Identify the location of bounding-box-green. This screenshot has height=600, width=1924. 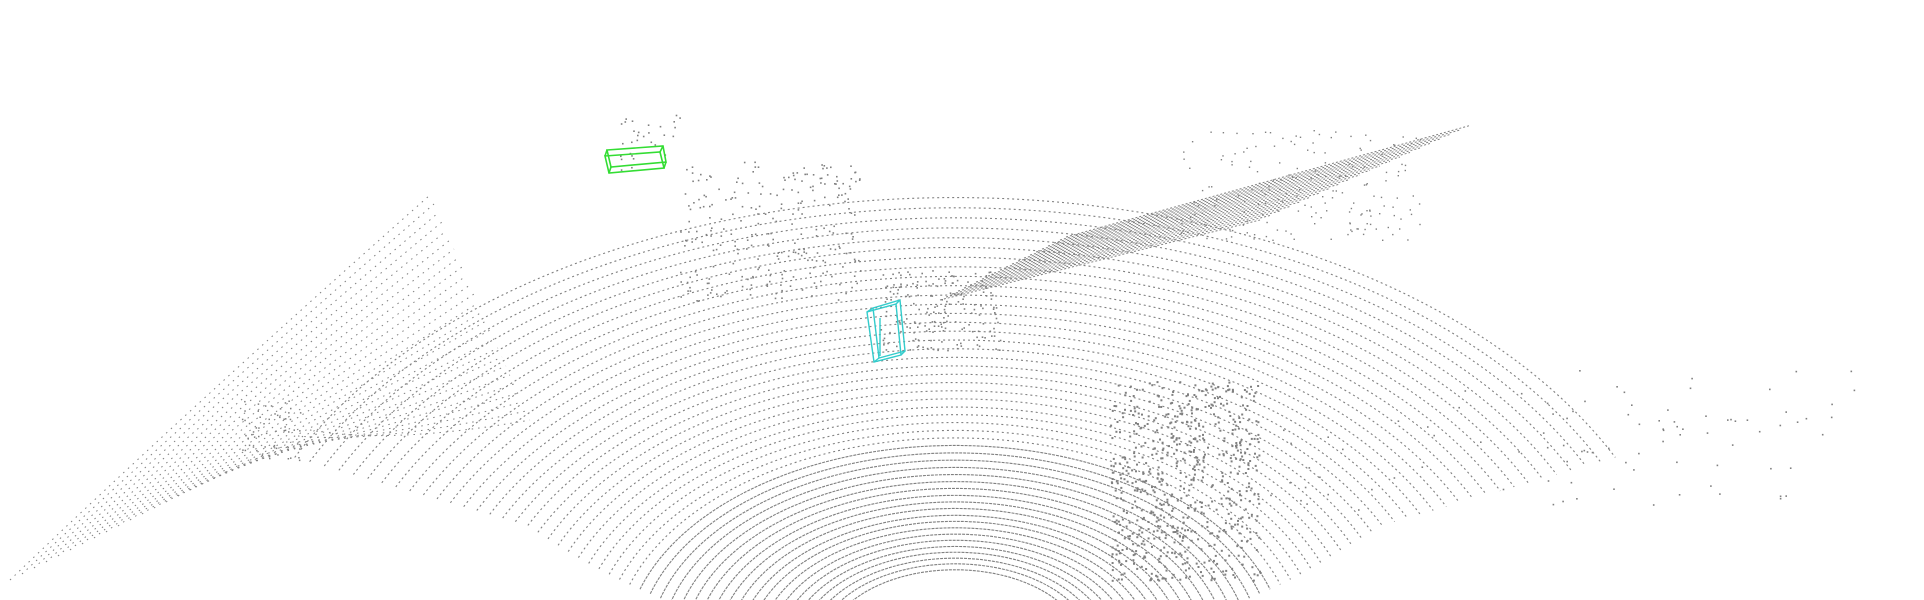
(635, 159).